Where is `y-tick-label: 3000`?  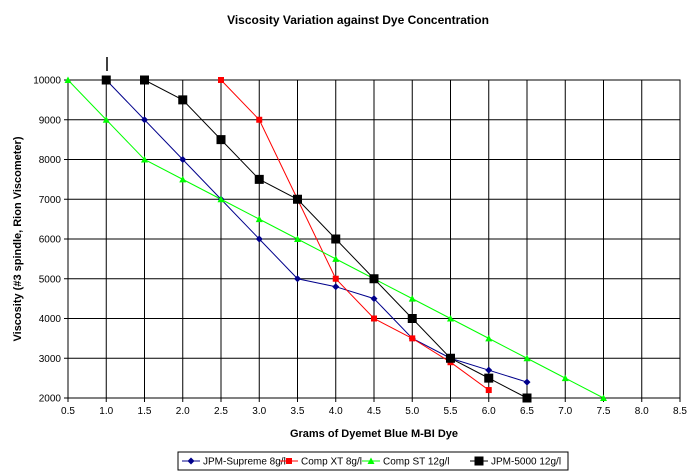 y-tick-label: 3000 is located at coordinates (50, 359).